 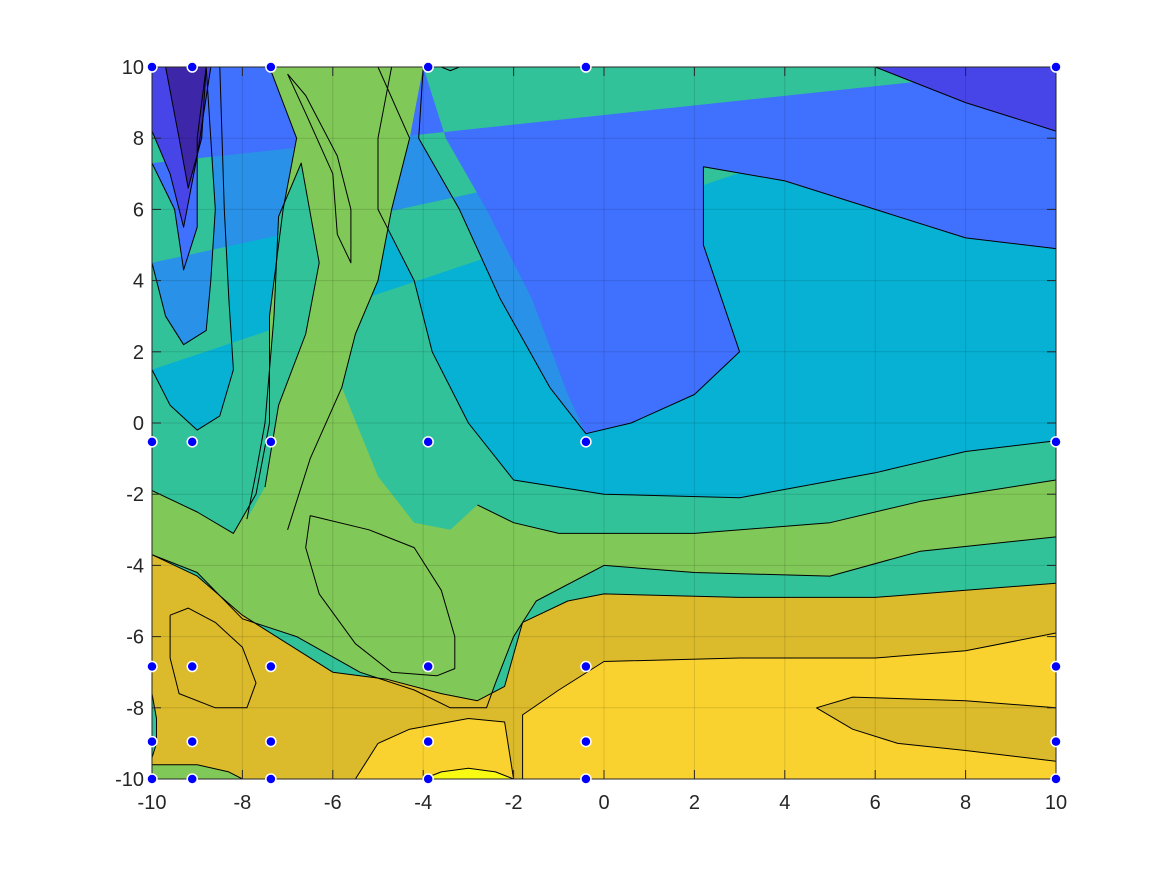 I want to click on y-tick-label: -2, so click(x=135, y=495).